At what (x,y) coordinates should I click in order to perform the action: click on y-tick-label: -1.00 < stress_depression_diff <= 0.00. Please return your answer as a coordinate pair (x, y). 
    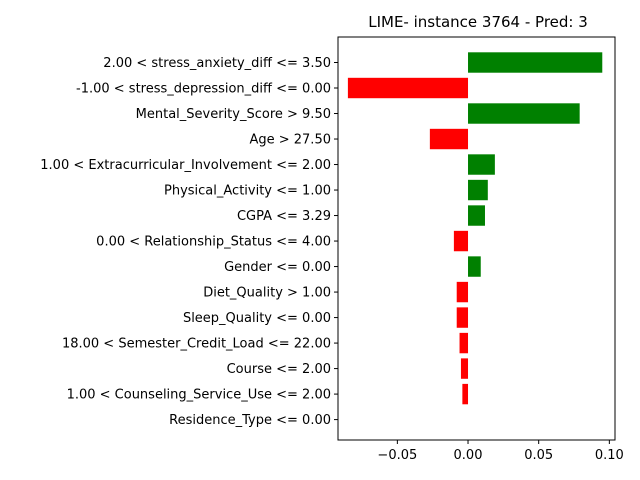
    Looking at the image, I should click on (203, 89).